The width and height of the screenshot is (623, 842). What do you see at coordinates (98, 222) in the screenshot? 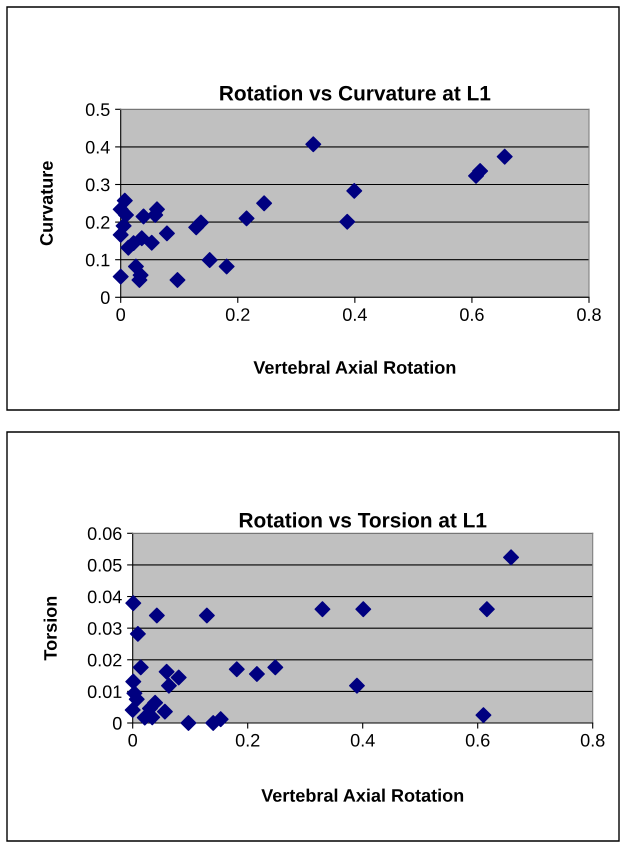
I see `y-tick-label: 0.2` at bounding box center [98, 222].